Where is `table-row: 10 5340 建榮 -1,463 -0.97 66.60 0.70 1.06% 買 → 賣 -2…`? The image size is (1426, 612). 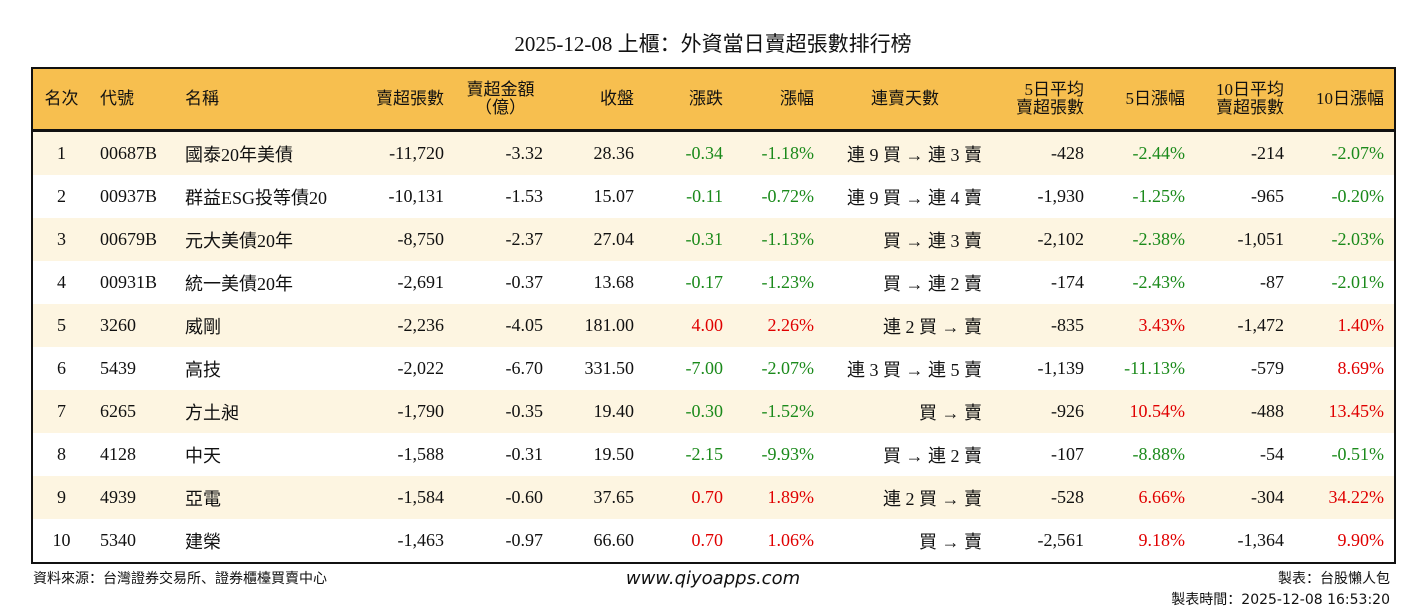
table-row: 10 5340 建榮 -1,463 -0.97 66.60 0.70 1.06% 買 → 賣 -2… is located at coordinates (713, 541).